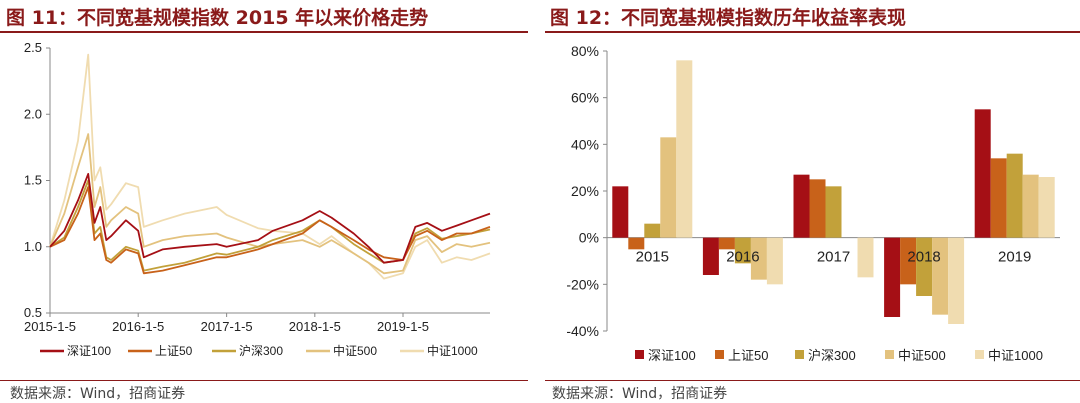  I want to click on category-label: 2018, so click(923, 257).